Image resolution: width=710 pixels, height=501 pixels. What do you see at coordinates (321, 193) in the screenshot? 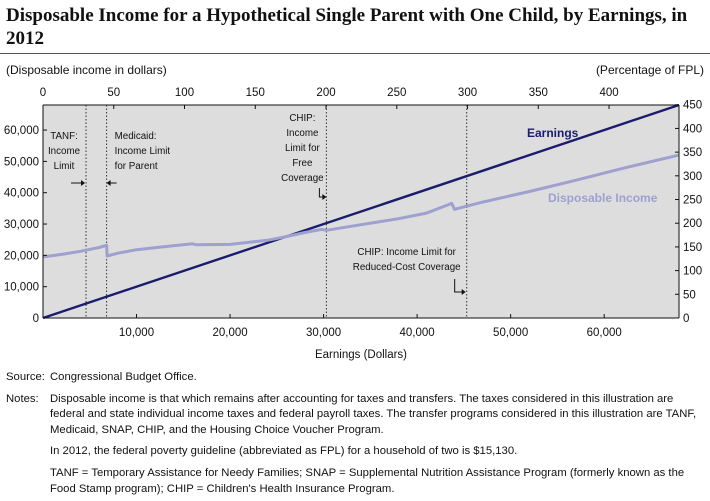
I see `chip-free-arrow` at bounding box center [321, 193].